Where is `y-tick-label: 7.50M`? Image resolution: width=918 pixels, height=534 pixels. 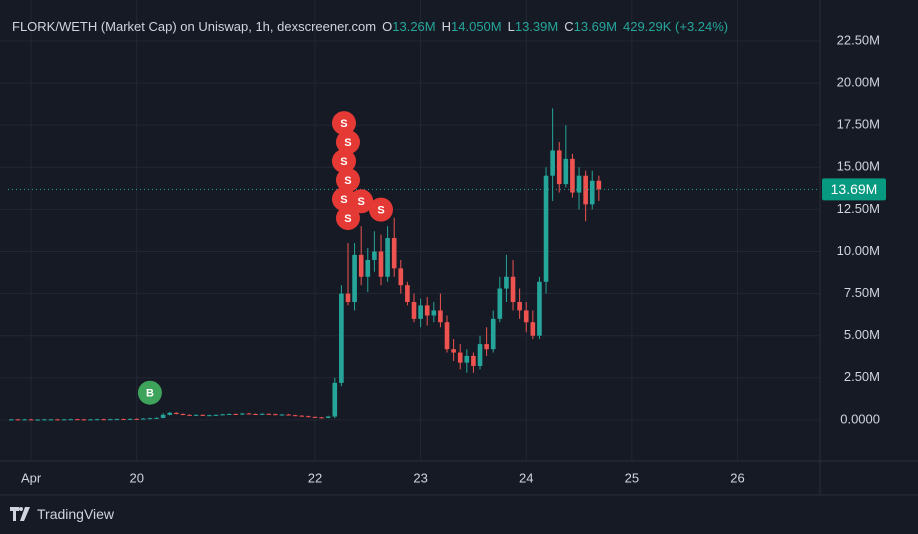
y-tick-label: 7.50M is located at coordinates (862, 292).